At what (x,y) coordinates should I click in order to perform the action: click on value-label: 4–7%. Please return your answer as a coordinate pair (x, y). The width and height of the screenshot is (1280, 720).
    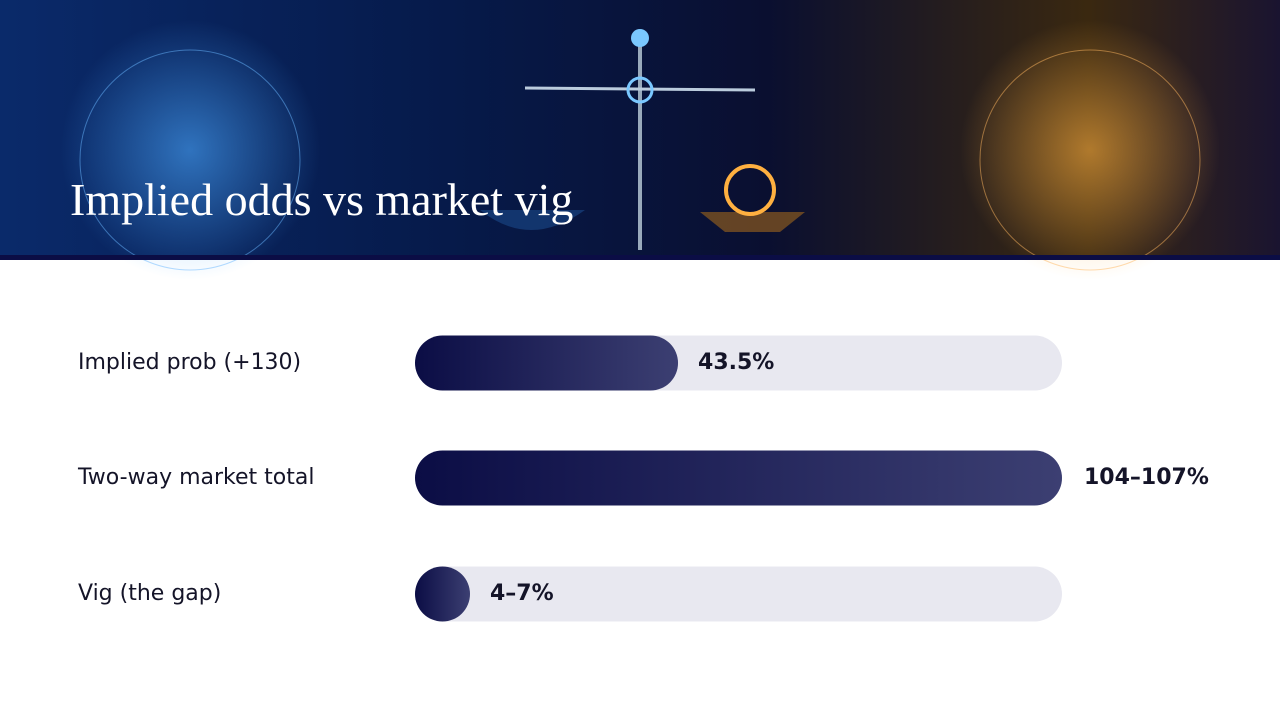
    Looking at the image, I should click on (522, 593).